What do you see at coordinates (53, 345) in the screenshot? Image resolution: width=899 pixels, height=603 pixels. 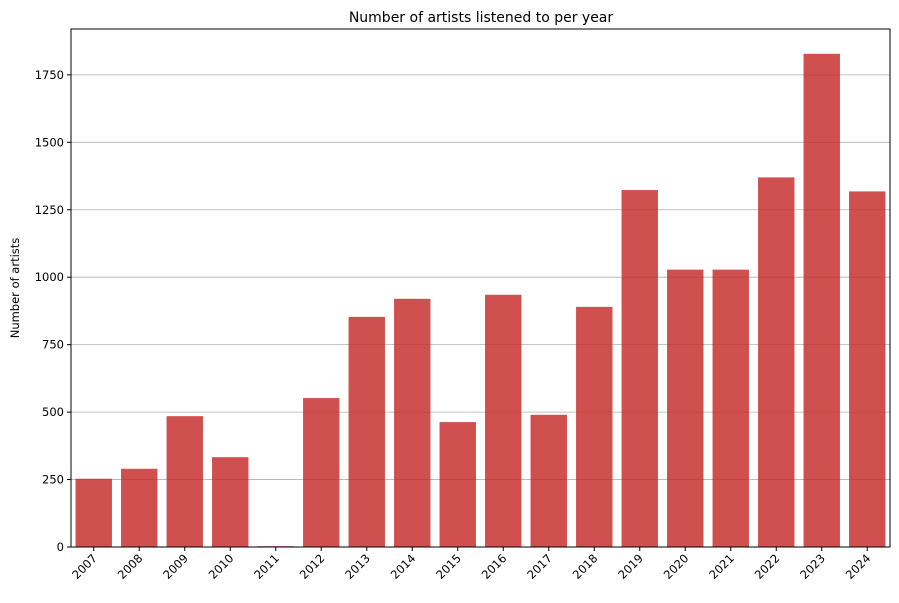 I see `y-tick-label: 750` at bounding box center [53, 345].